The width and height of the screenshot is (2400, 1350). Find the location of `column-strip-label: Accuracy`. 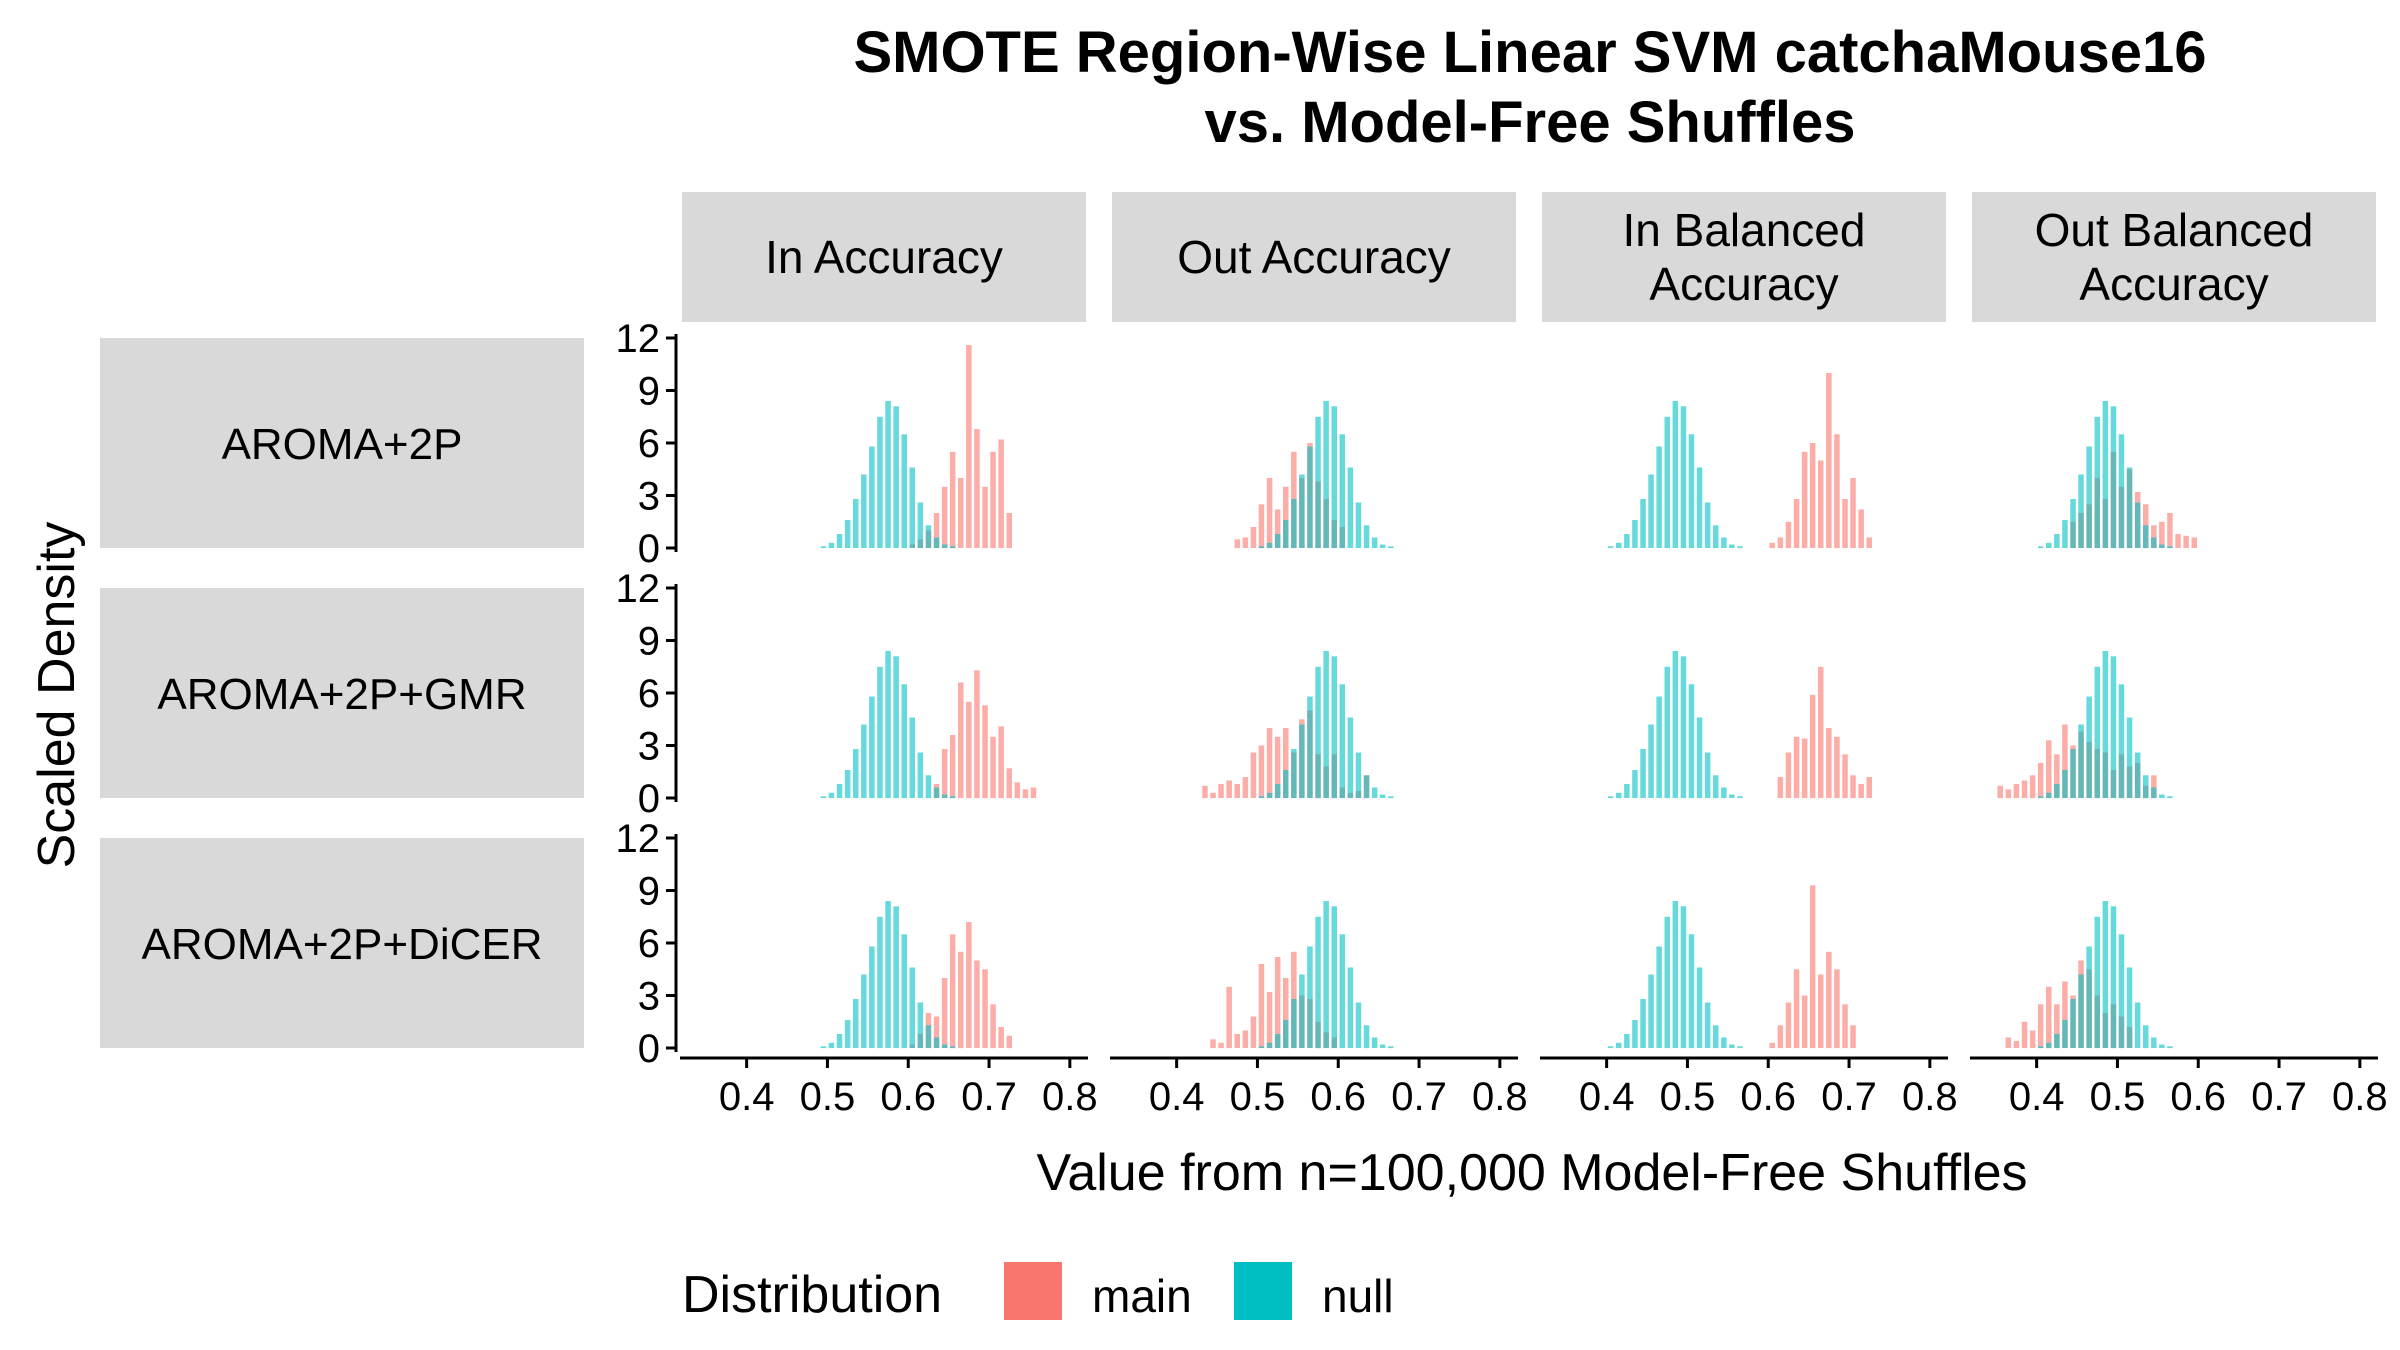

column-strip-label: Accuracy is located at coordinates (1743, 284).